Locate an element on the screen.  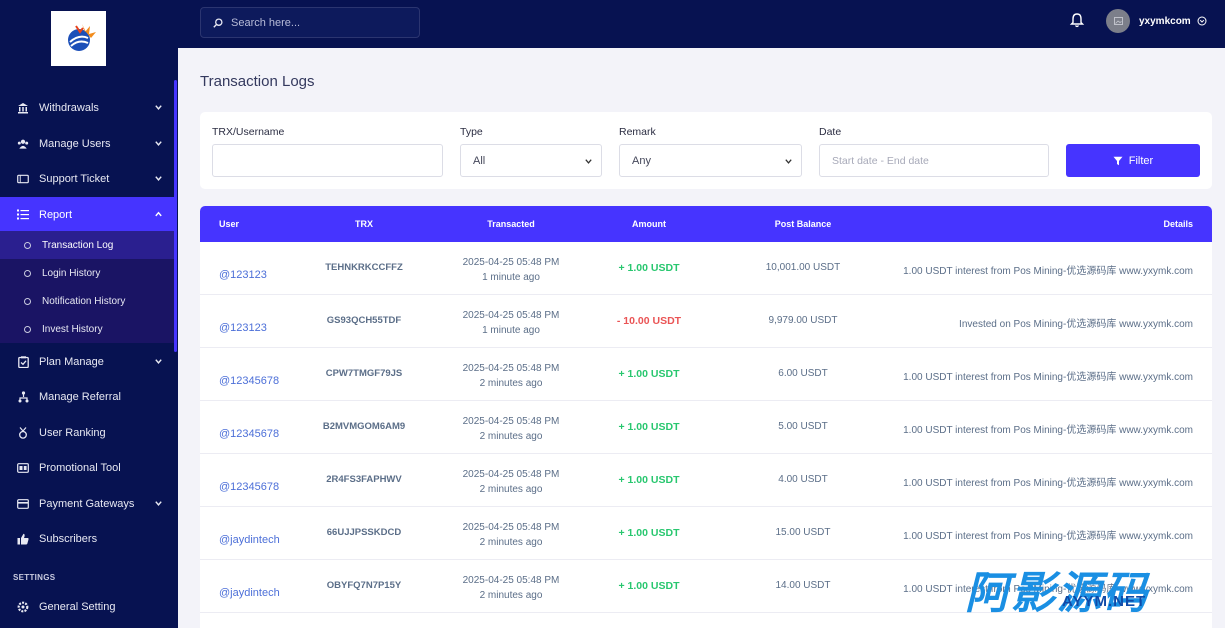
sidebar-scrollbar is located at coordinates (175, 216).